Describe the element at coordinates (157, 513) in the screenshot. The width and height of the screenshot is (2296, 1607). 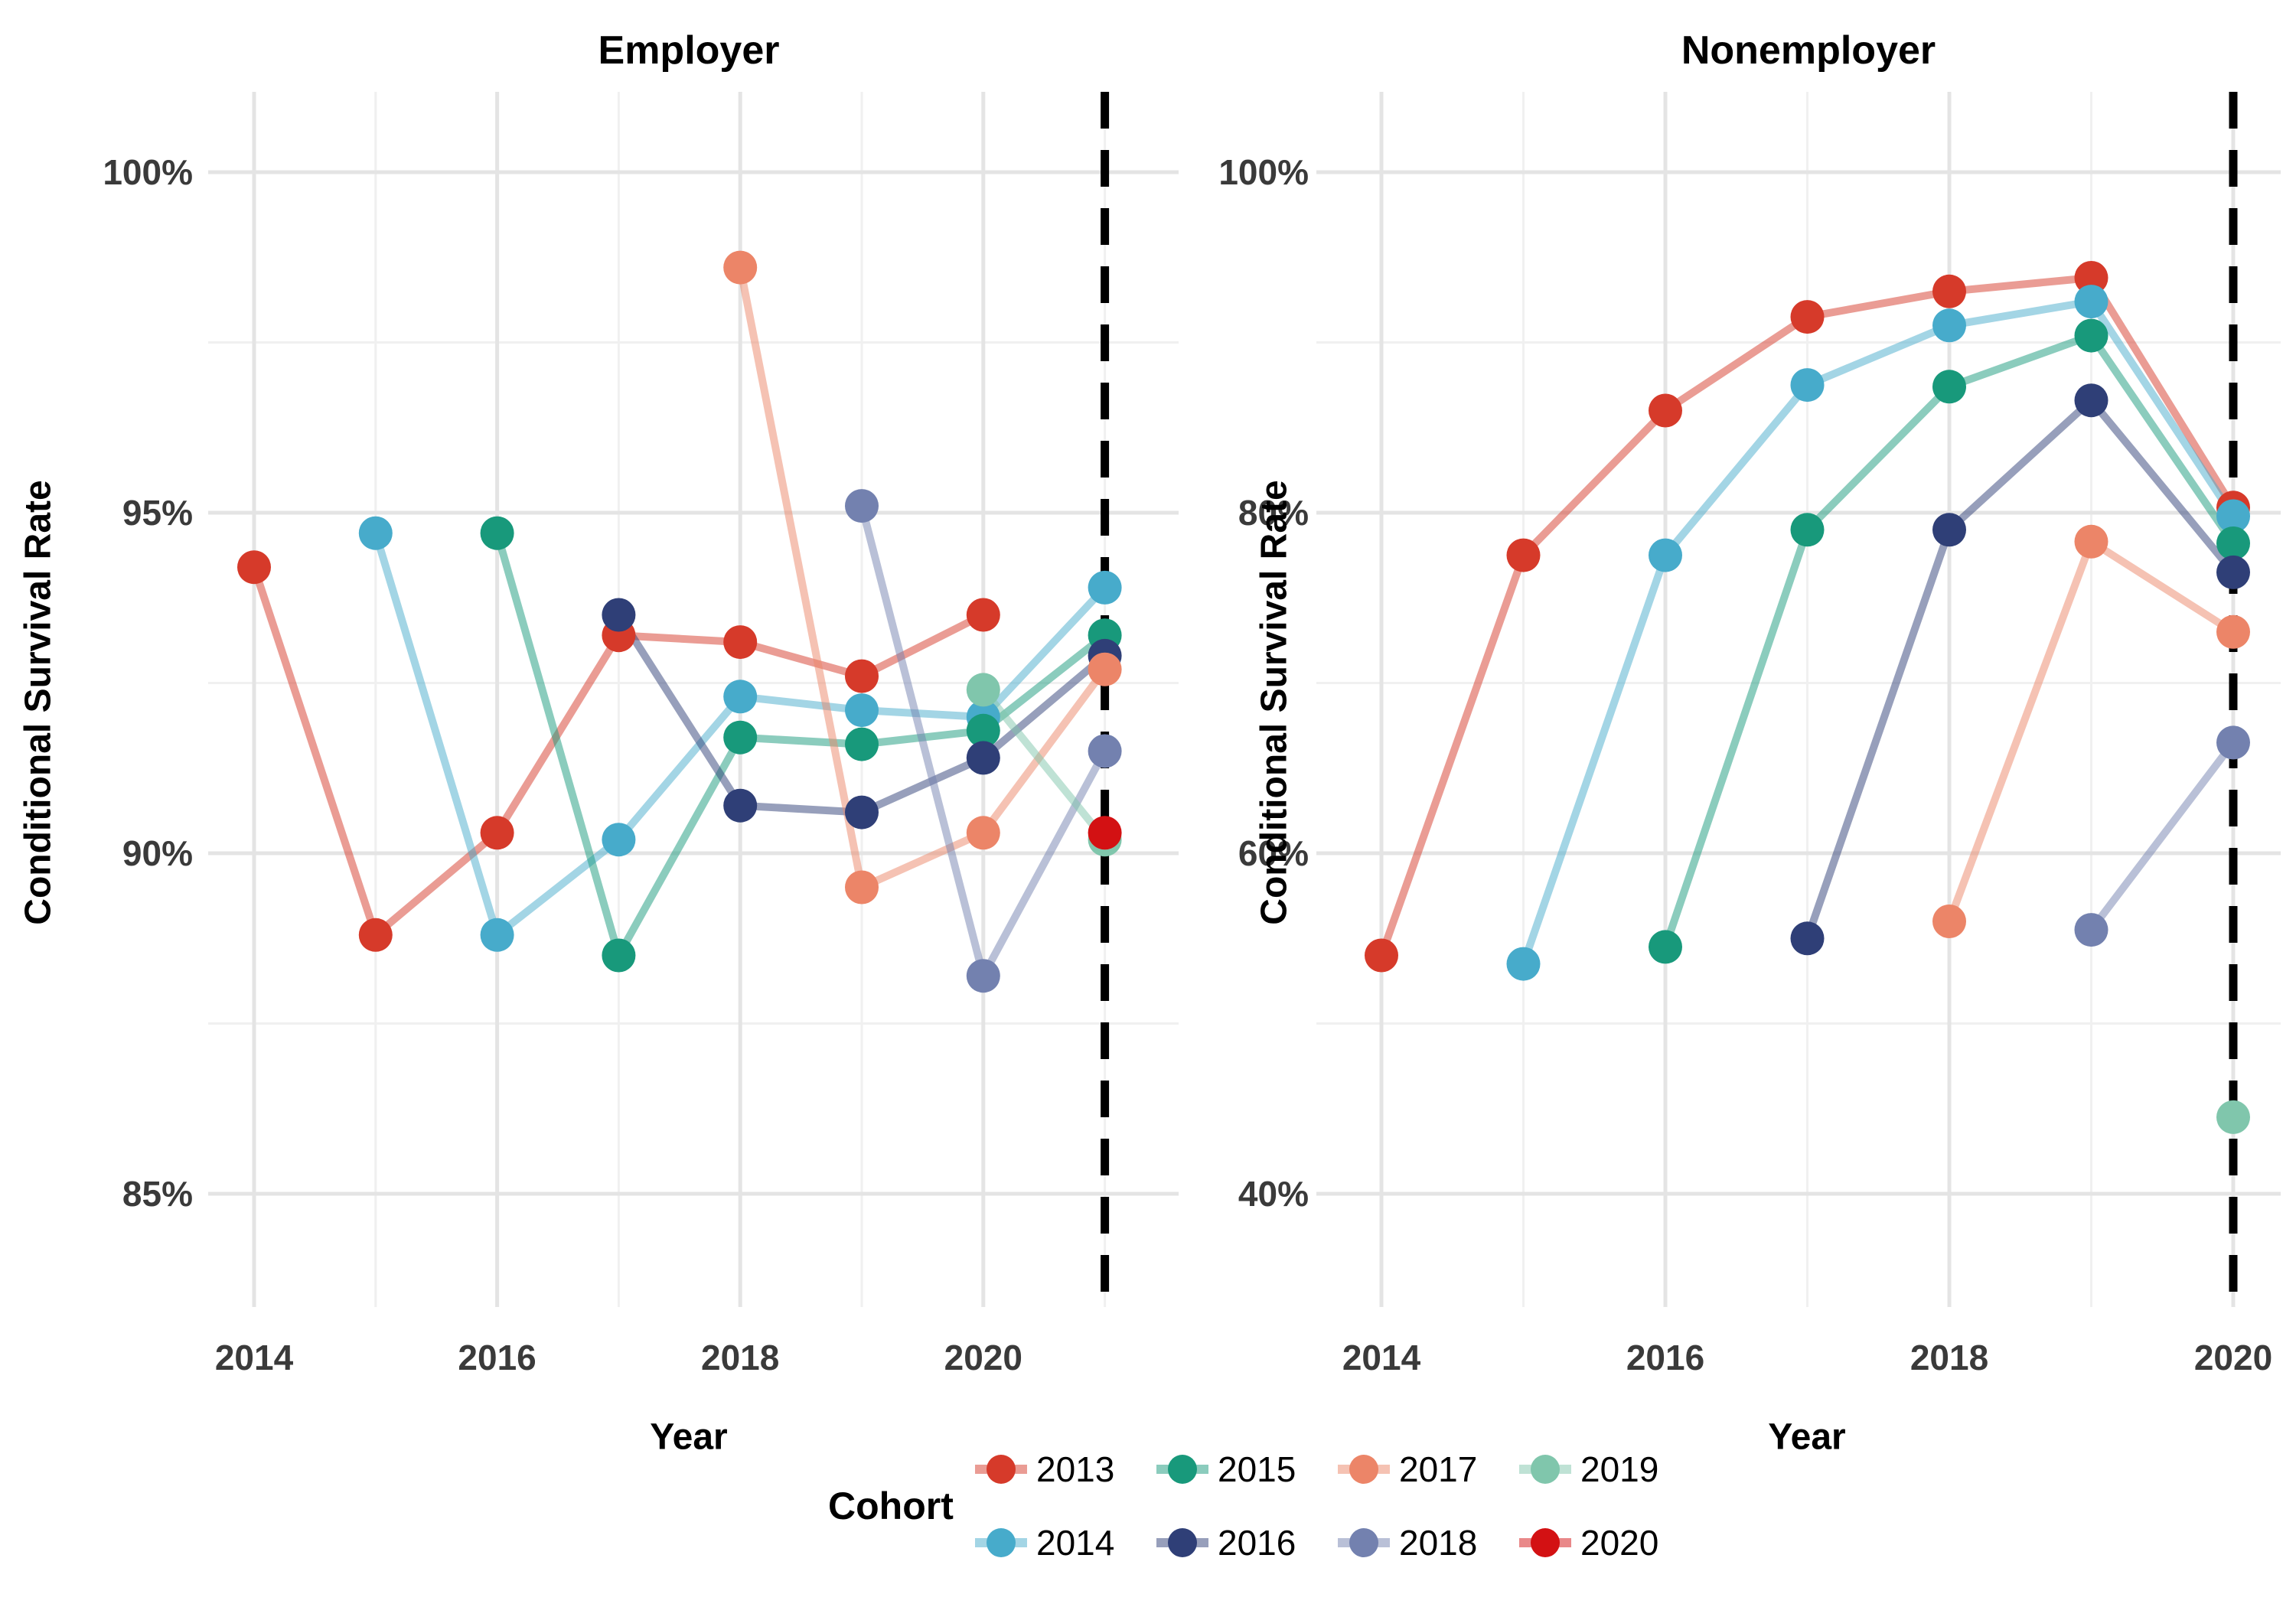
I see `y-tick-label: 95%` at that location.